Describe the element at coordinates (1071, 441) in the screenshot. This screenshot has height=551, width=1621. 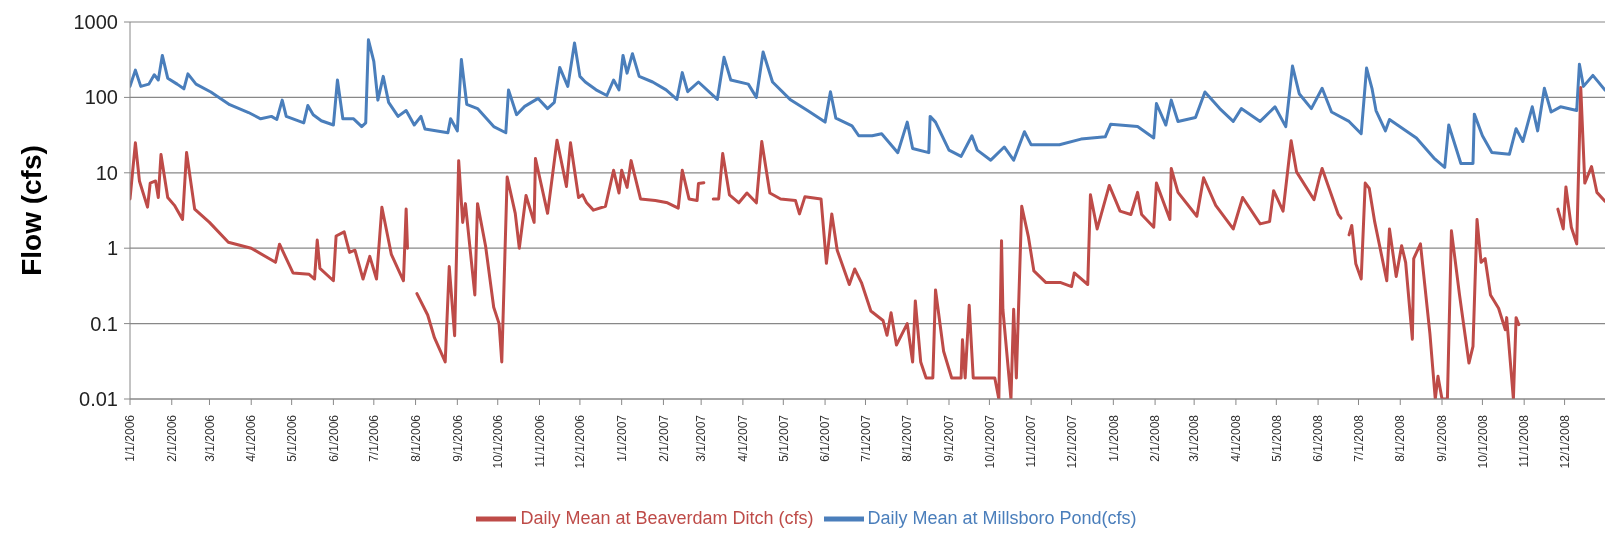
I see `x-tick-label: 12/1/2007` at that location.